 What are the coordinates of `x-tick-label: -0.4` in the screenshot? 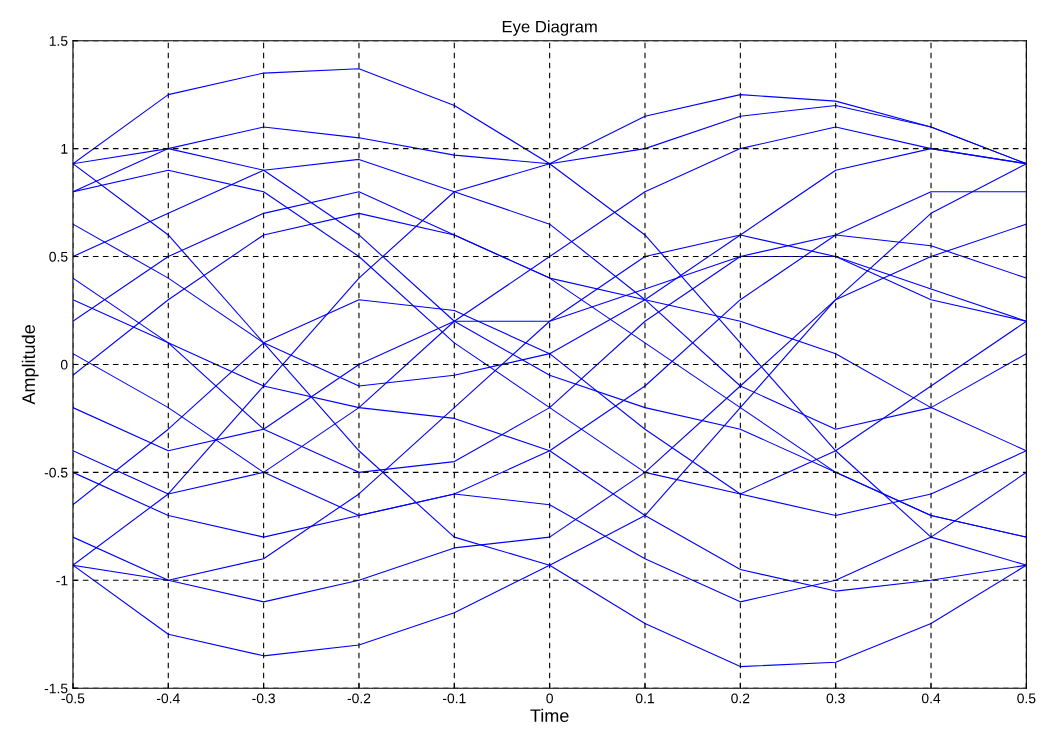 It's located at (168, 698).